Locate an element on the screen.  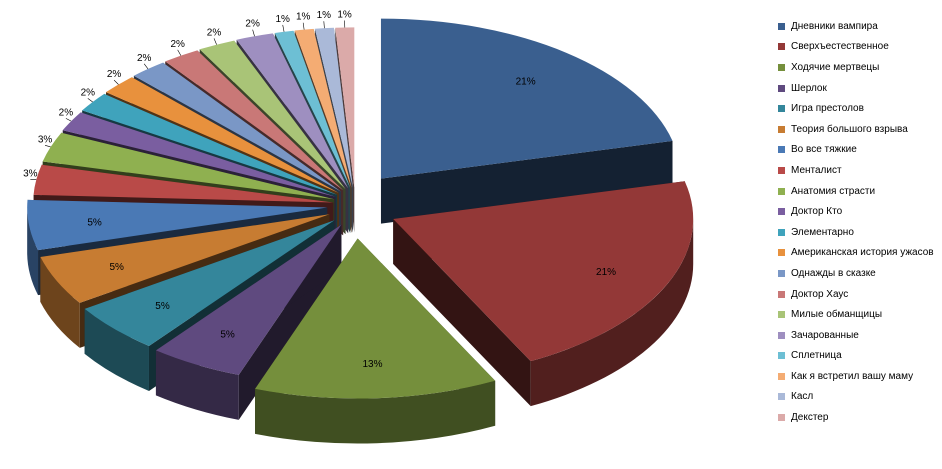
legend-label: Сплетница is located at coordinates (816, 356).